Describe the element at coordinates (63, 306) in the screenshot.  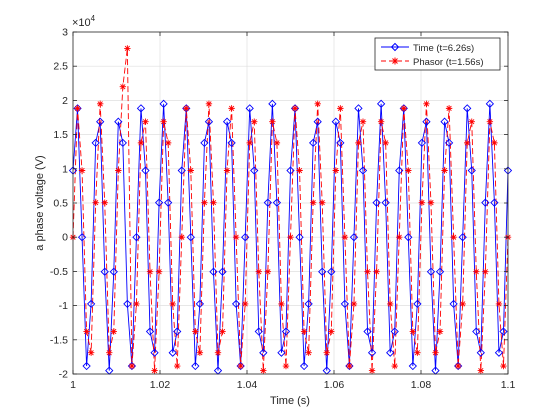
I see `y-tick-label: -1` at that location.